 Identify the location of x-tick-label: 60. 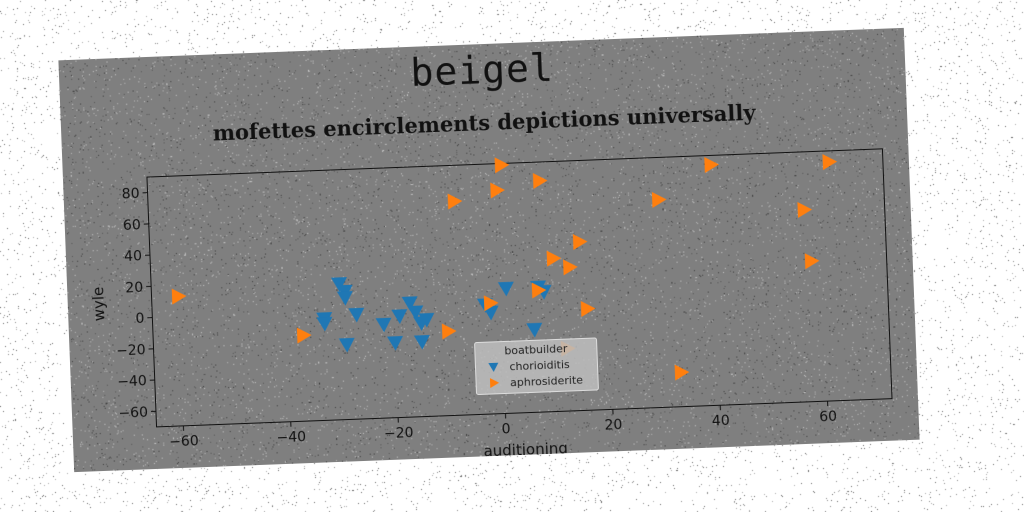
(828, 417).